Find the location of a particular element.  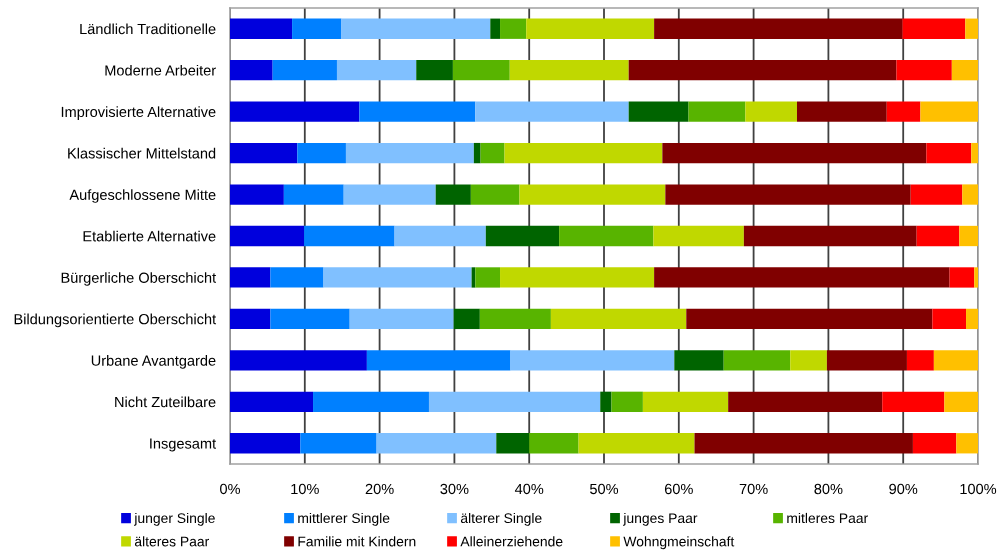

x-tick-label: 90% is located at coordinates (903, 489).